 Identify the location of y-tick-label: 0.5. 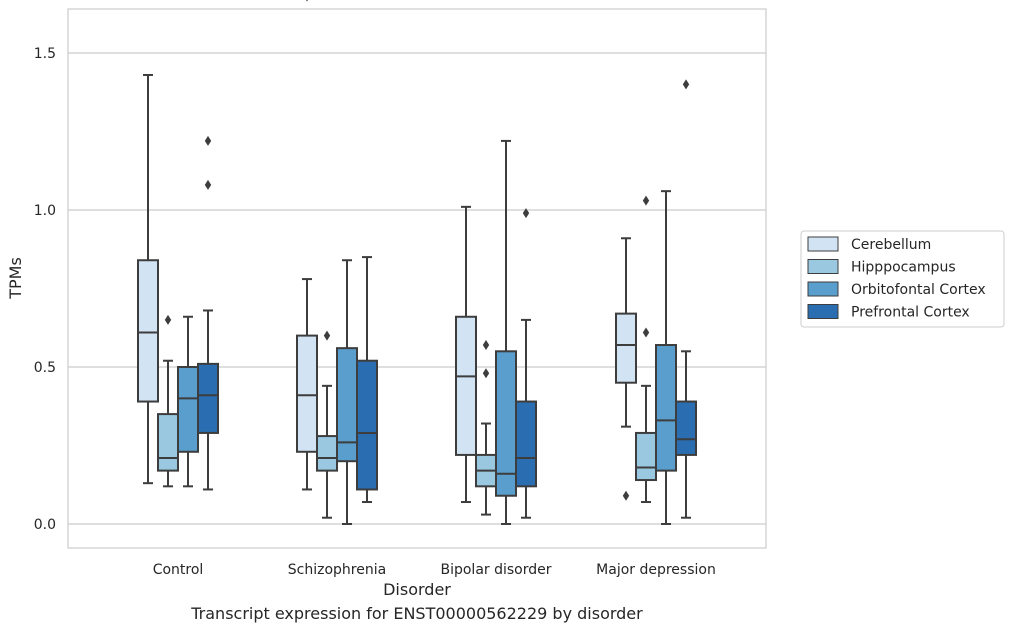
(45, 368).